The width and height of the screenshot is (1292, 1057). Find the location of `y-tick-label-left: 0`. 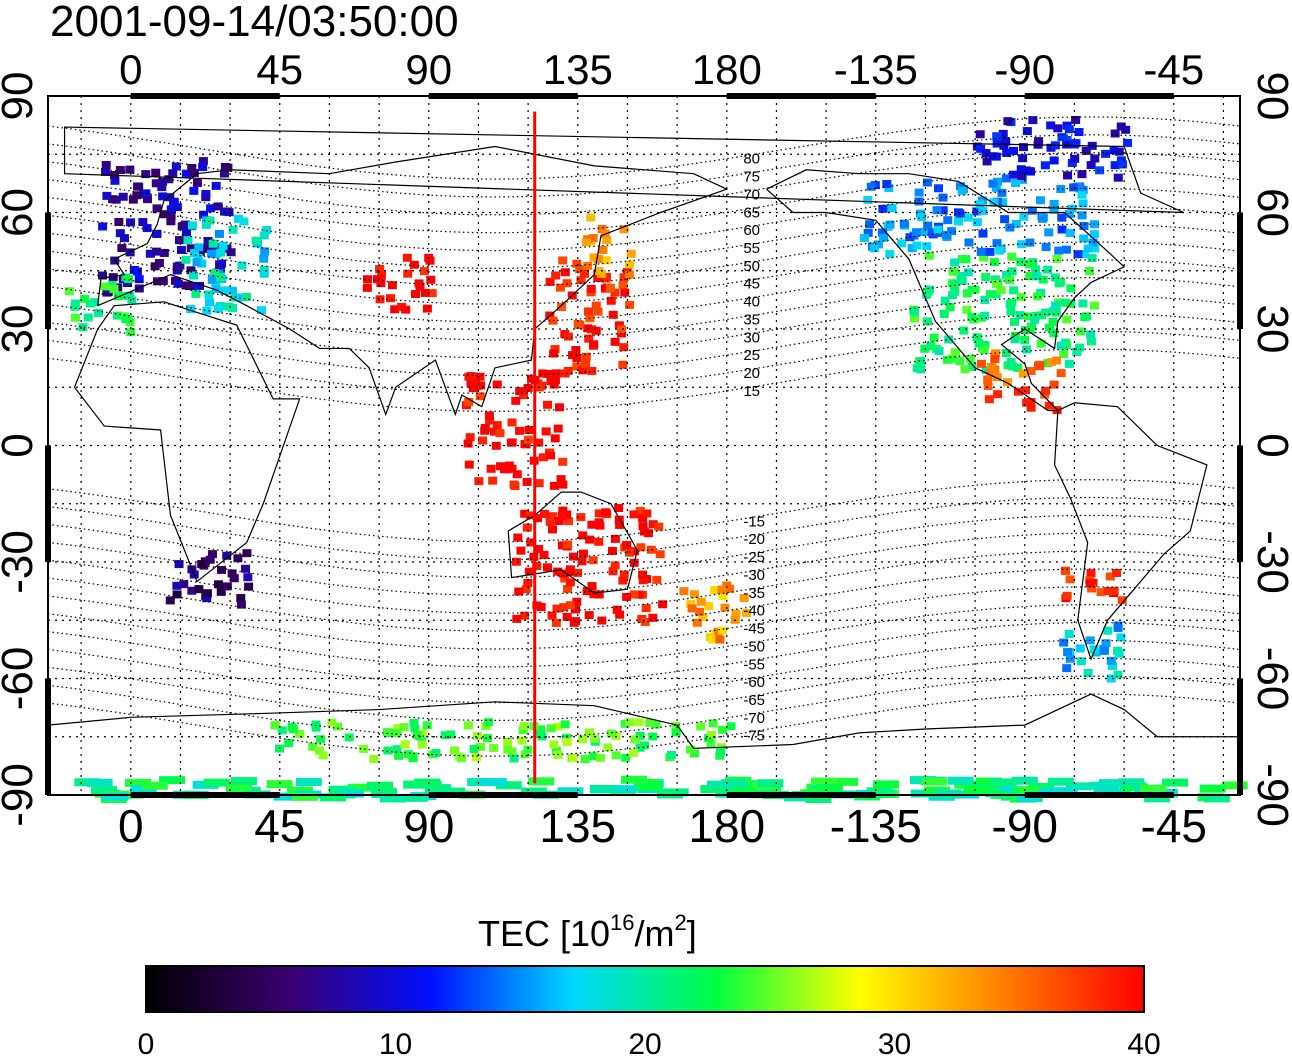

y-tick-label-left: 0 is located at coordinates (21, 445).